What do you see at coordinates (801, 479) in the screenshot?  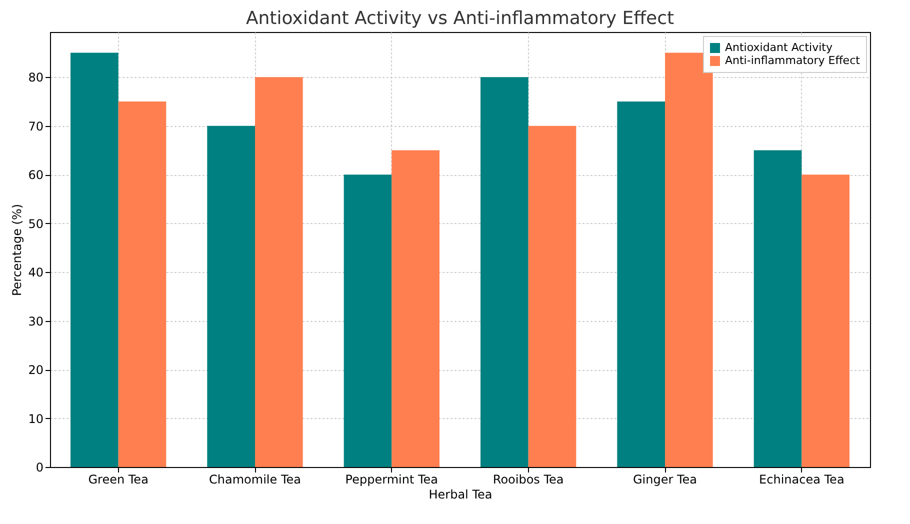 I see `x-tick-label: Echinacea Tea` at bounding box center [801, 479].